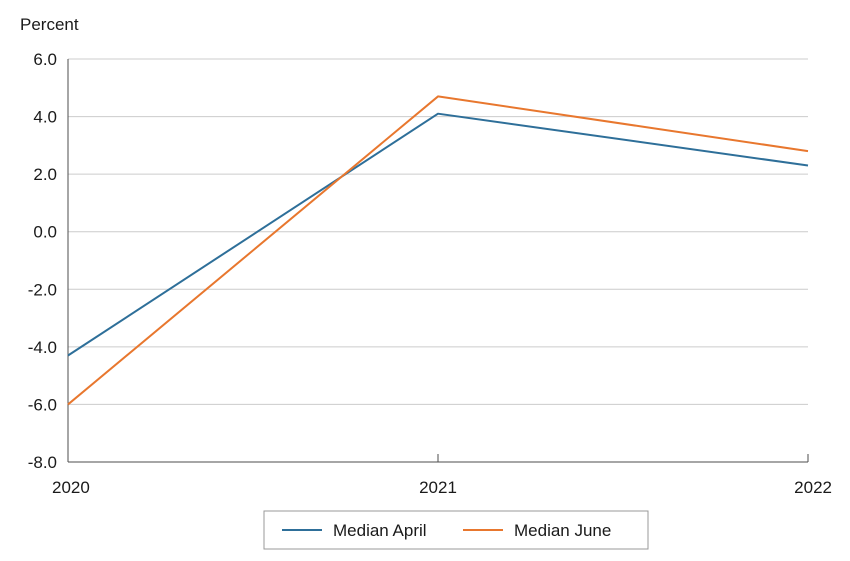 The image size is (850, 561). I want to click on y-tick-label: -8.0, so click(42, 462).